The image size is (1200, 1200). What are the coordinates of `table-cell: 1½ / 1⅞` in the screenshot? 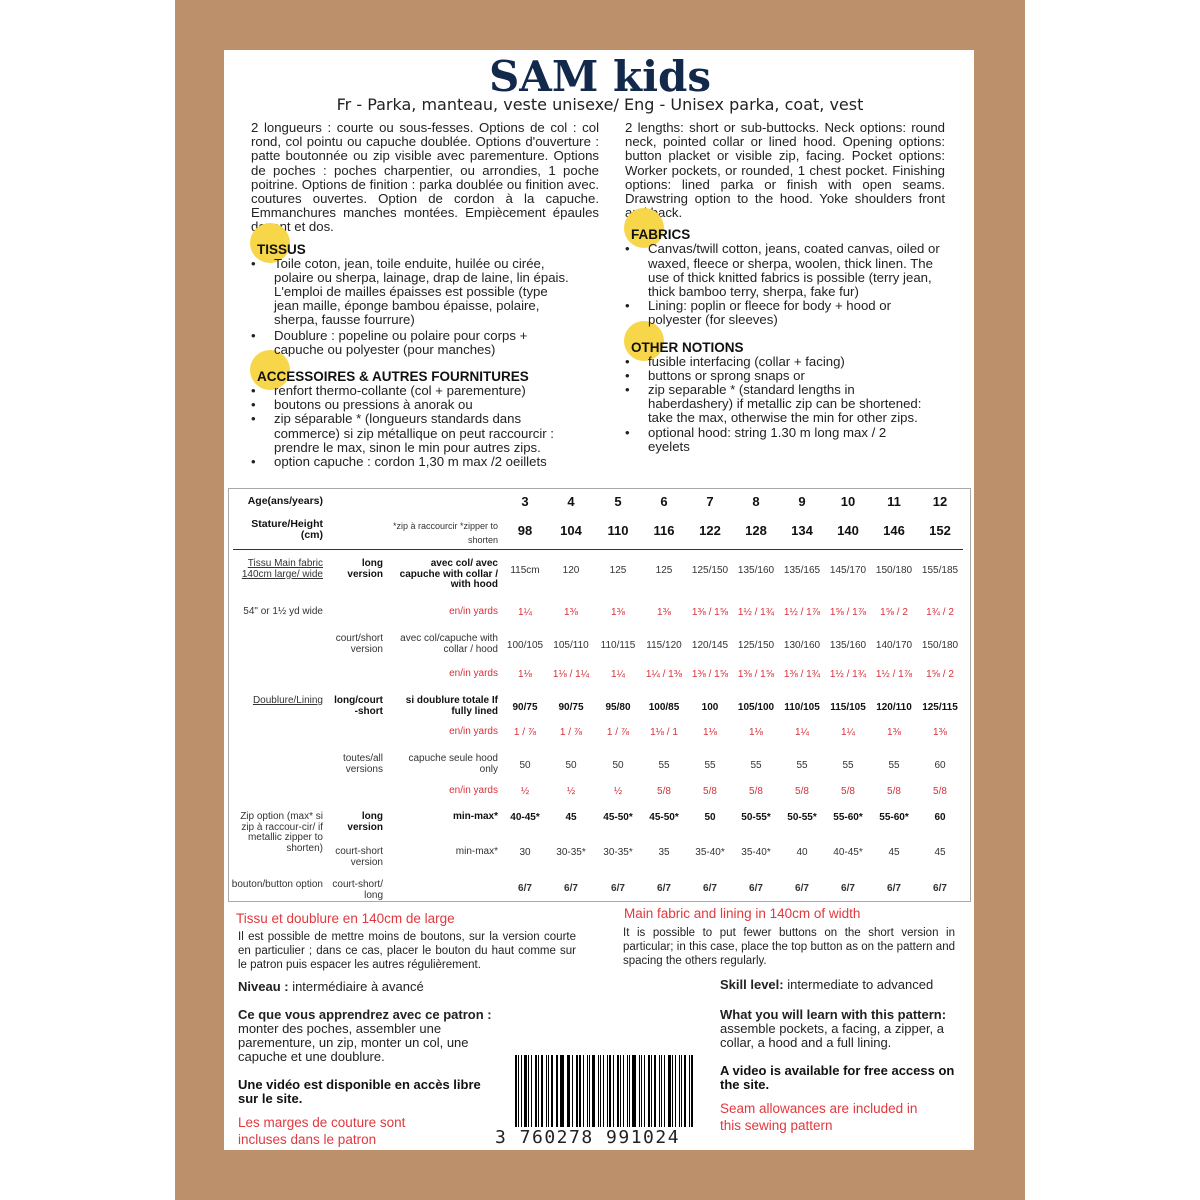 It's located at (802, 612).